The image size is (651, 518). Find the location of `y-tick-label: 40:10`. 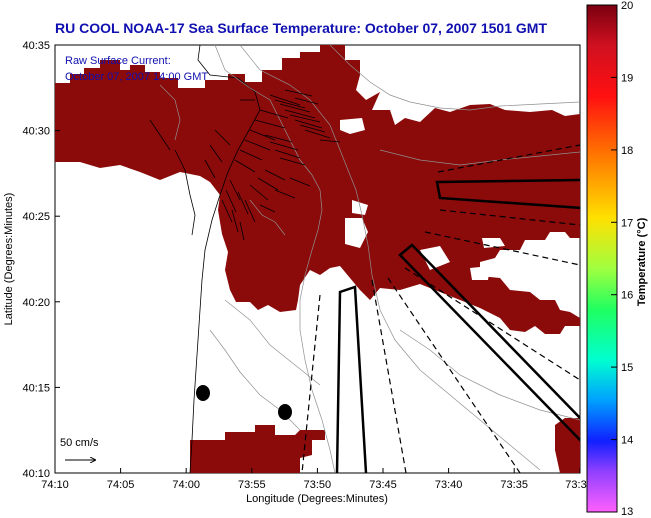

y-tick-label: 40:10 is located at coordinates (36, 474).